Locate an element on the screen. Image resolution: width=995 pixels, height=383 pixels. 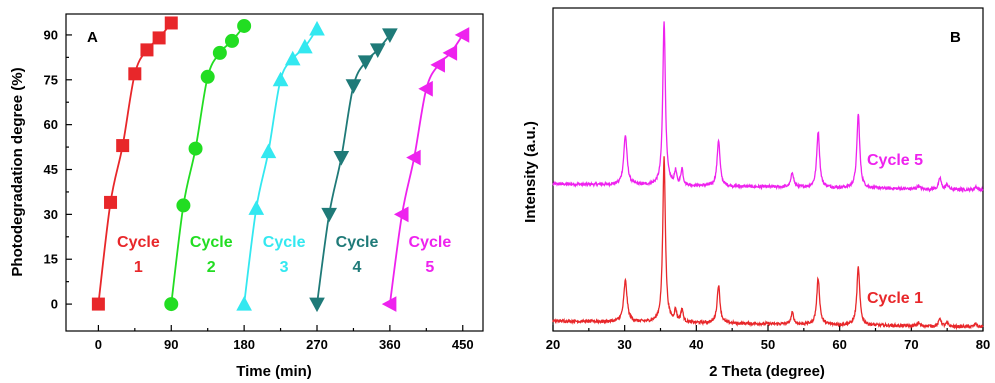
panel-a-y-tick-label: 90 is located at coordinates (51, 34).